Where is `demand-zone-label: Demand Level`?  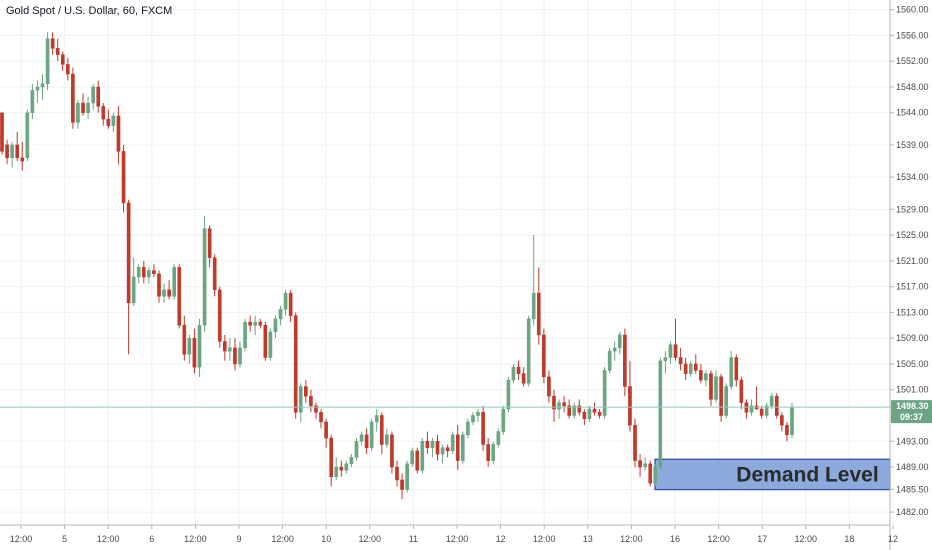 demand-zone-label: Demand Level is located at coordinates (807, 474).